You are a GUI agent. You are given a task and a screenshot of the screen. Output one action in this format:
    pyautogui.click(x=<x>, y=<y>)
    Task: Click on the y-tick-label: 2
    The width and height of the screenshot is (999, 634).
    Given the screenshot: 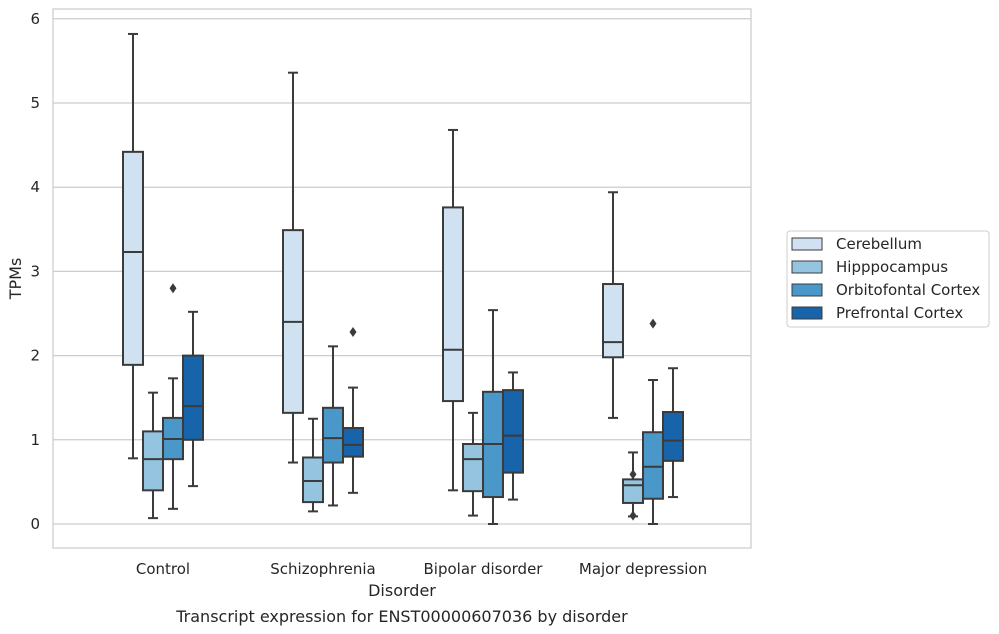 What is the action you would take?
    pyautogui.click(x=35, y=356)
    